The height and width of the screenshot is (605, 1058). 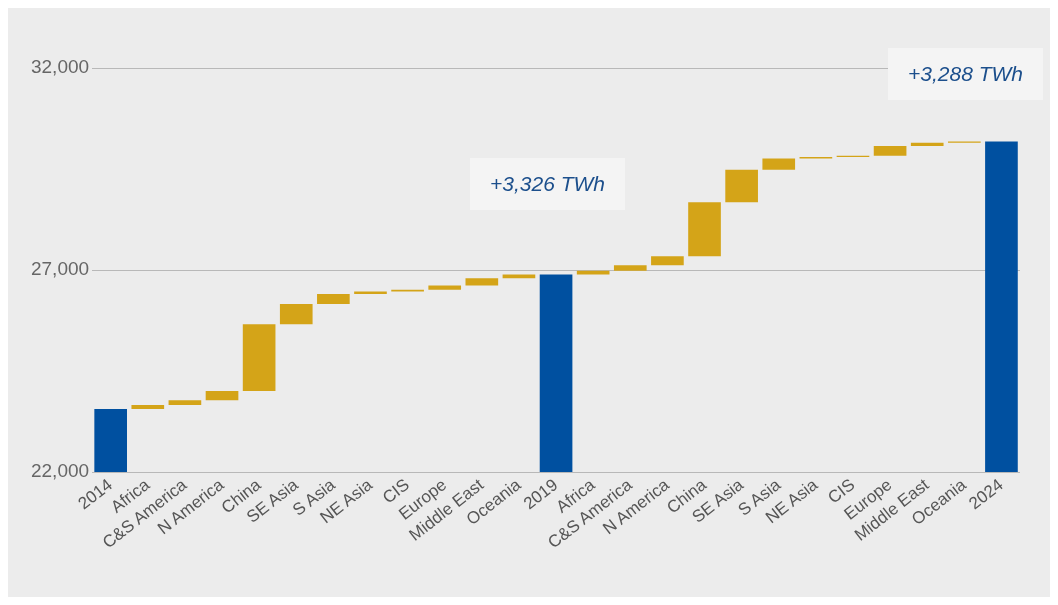 I want to click on annotation: +3,326 TWh, so click(x=547, y=184).